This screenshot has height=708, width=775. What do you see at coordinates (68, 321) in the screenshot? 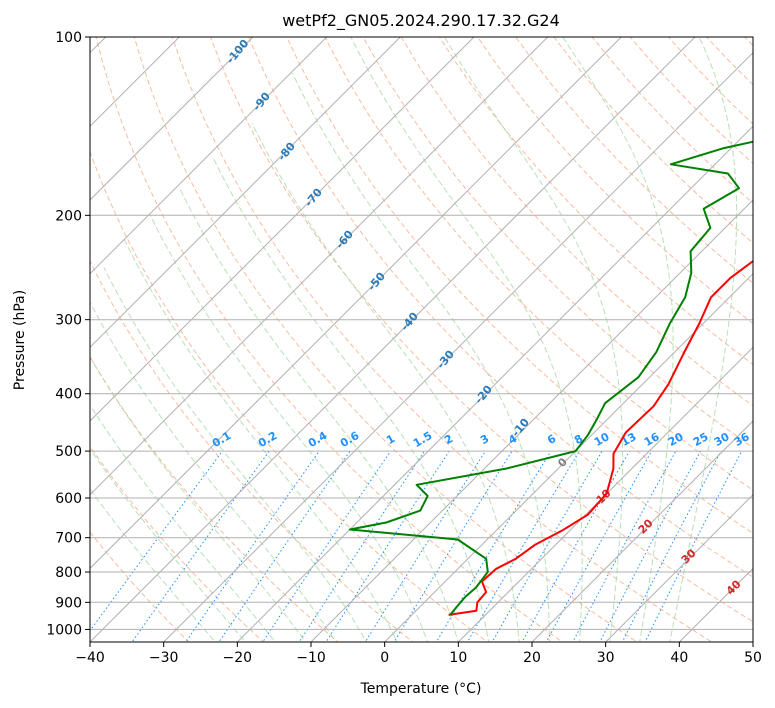
I see `y-tick-label: 300` at bounding box center [68, 321].